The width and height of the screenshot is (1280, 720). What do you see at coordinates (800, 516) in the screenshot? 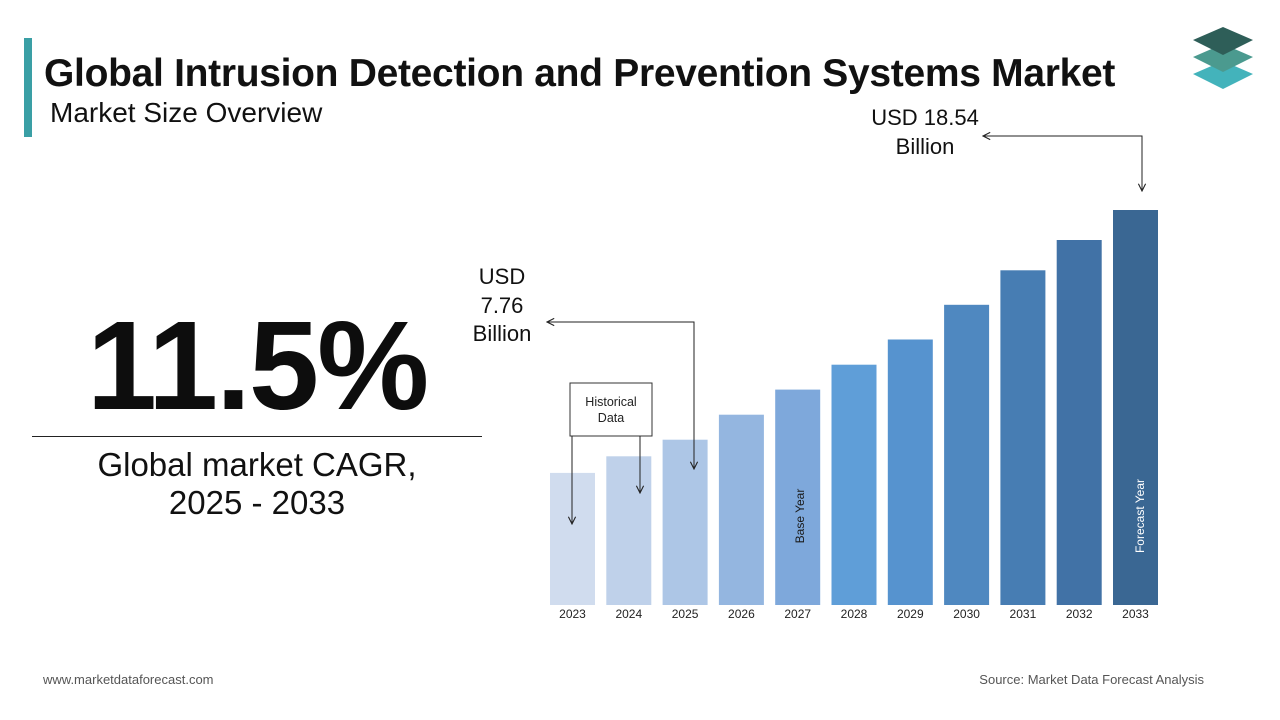
I see `base-year-label: Base Year` at bounding box center [800, 516].